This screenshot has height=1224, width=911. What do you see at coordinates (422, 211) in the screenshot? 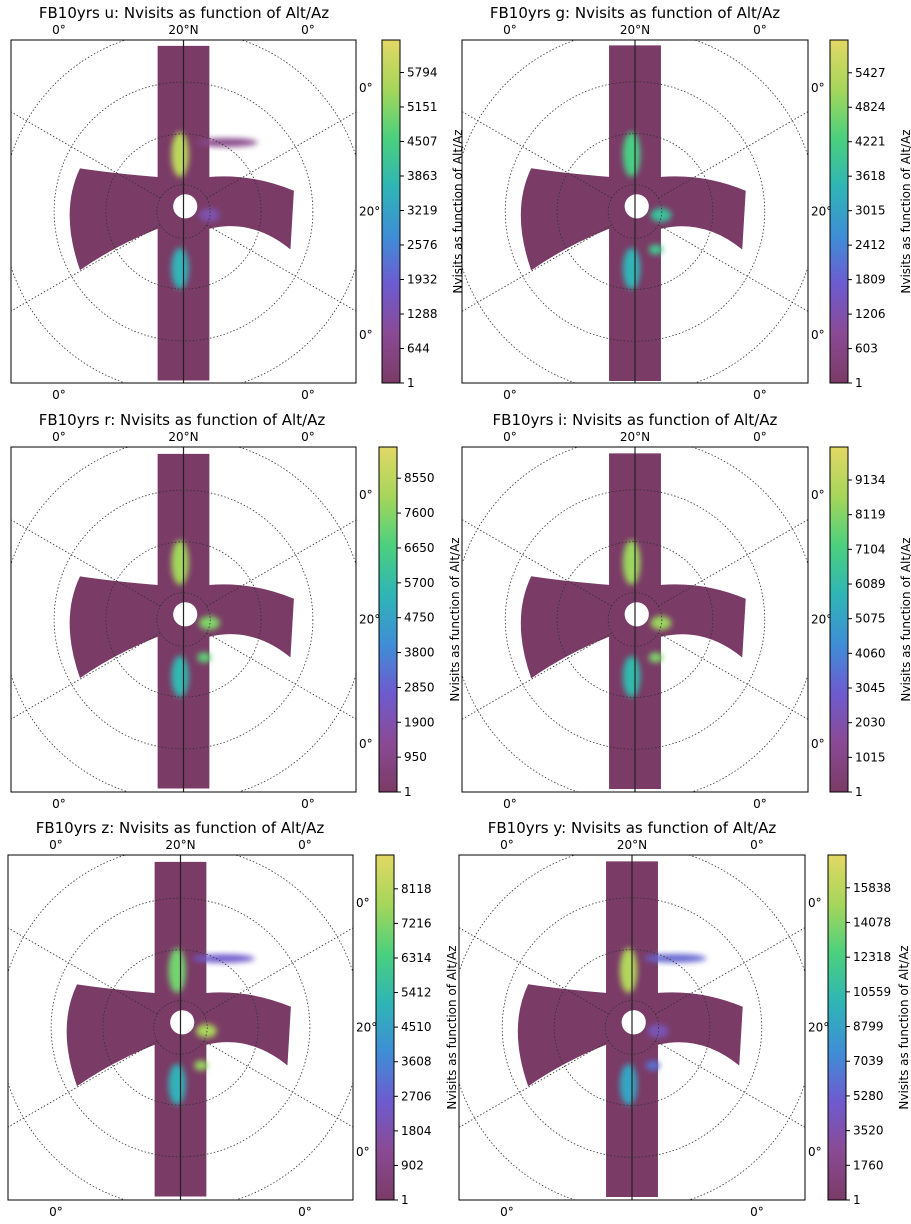
I see `colorbar-tick-label: 3219` at bounding box center [422, 211].